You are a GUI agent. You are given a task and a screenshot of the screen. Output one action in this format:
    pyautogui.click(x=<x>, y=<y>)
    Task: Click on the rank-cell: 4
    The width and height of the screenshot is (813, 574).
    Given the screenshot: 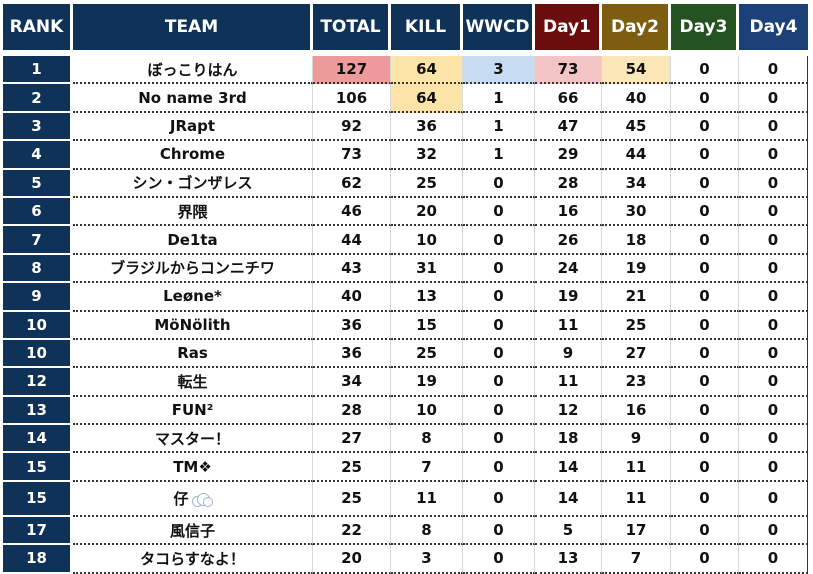 What is the action you would take?
    pyautogui.click(x=38, y=155)
    